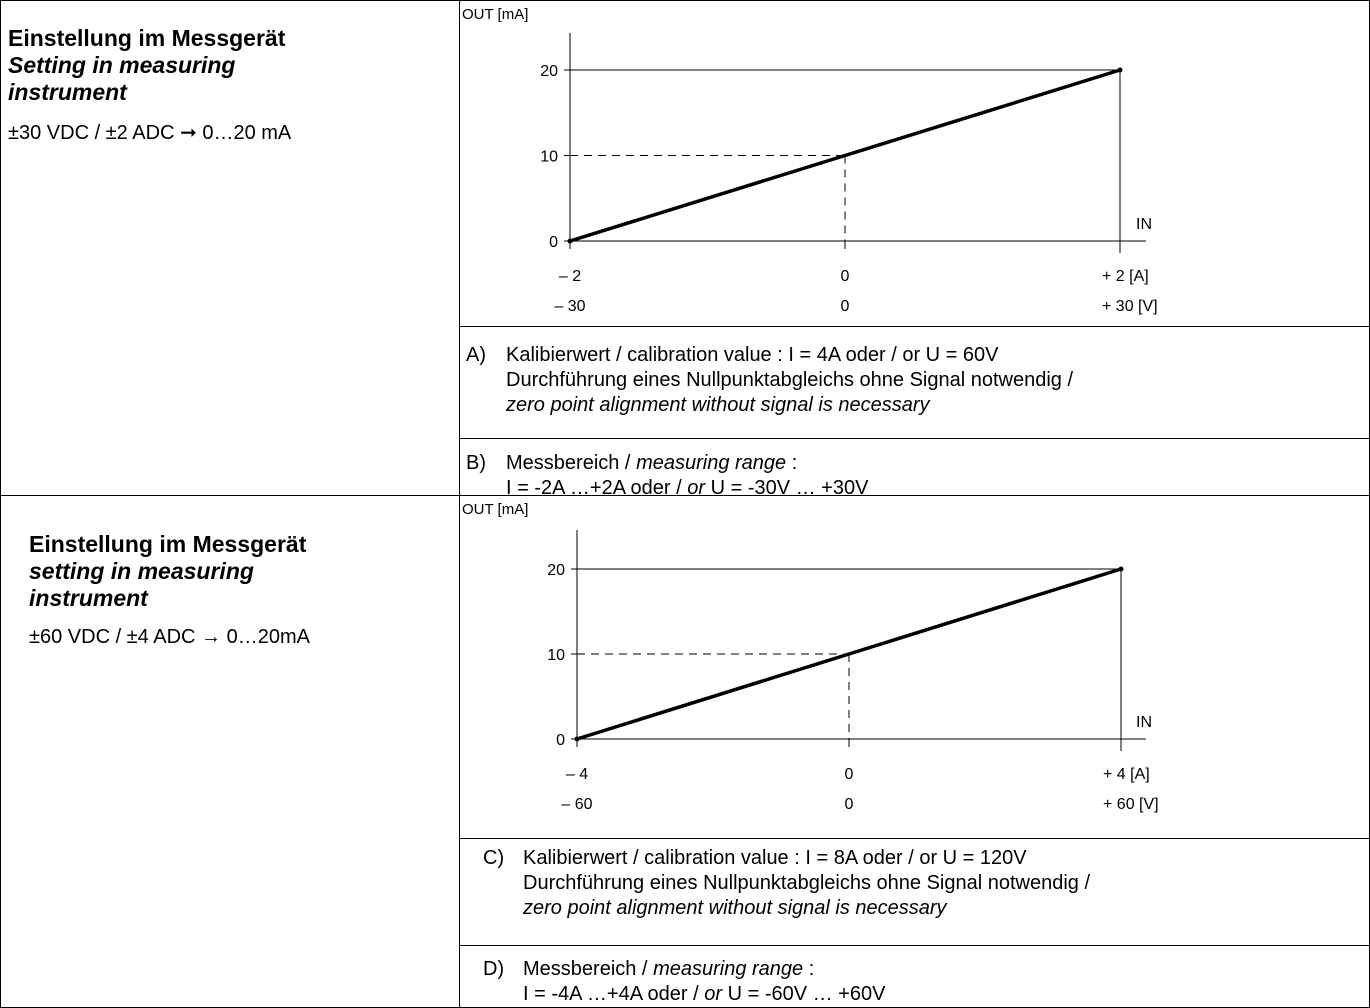  I want to click on note-text: U = -60V … +60V, so click(804, 994).